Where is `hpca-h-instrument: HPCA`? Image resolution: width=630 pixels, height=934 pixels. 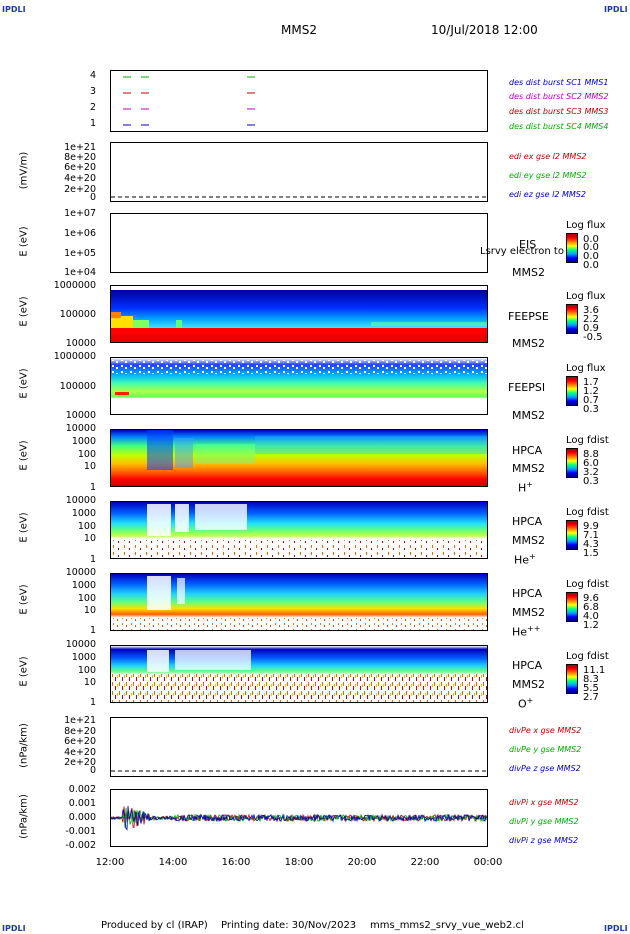
hpca-h-instrument: HPCA is located at coordinates (527, 450).